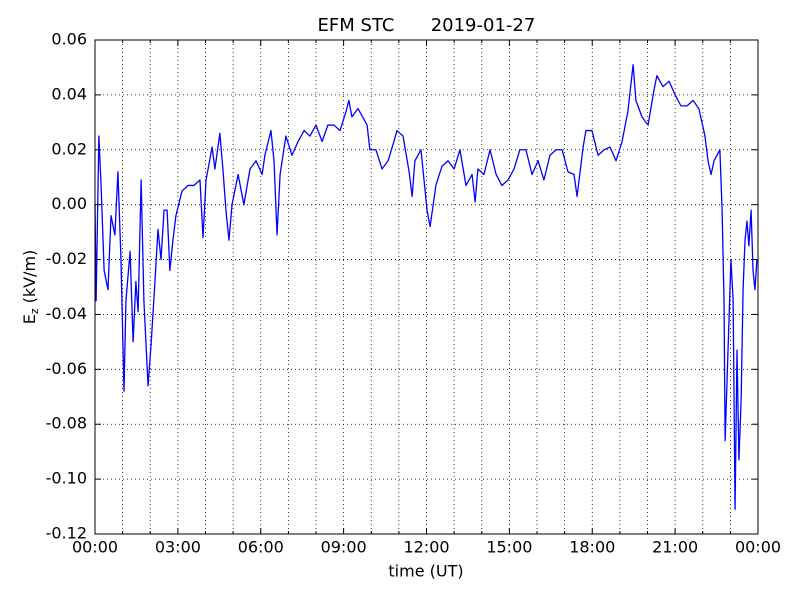 This screenshot has width=800, height=600. I want to click on y-label-symbol: E, so click(29, 319).